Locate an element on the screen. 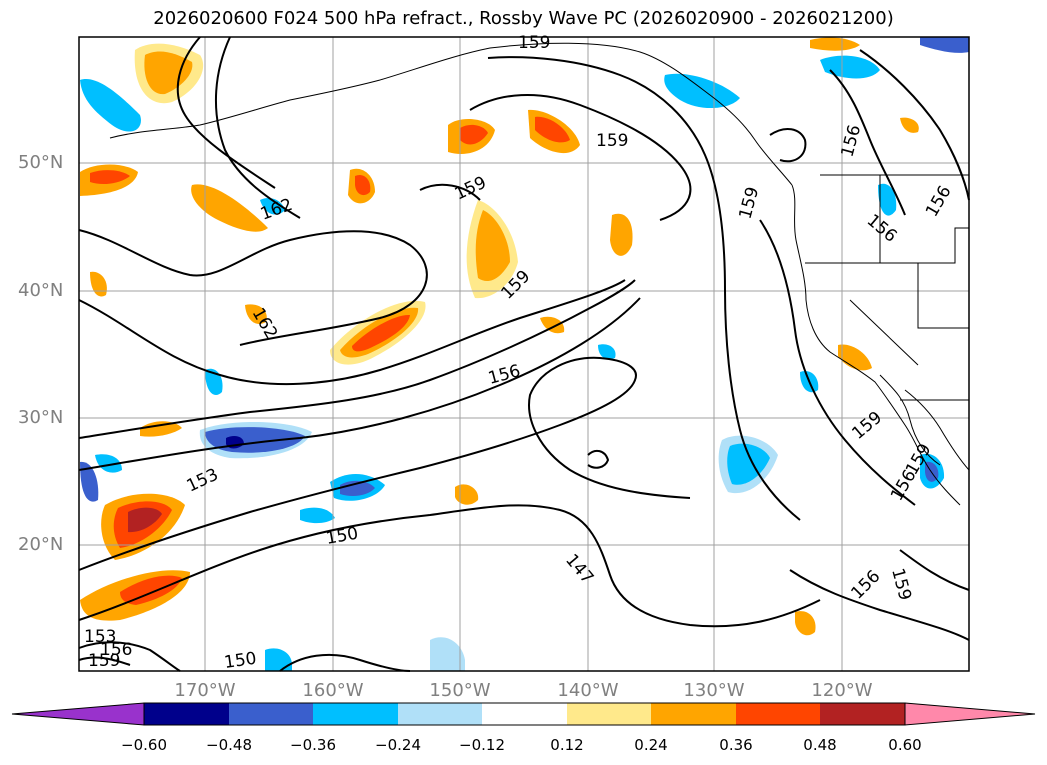 This screenshot has height=765, width=1047. colorbar-tick-label: 0.60 is located at coordinates (905, 745).